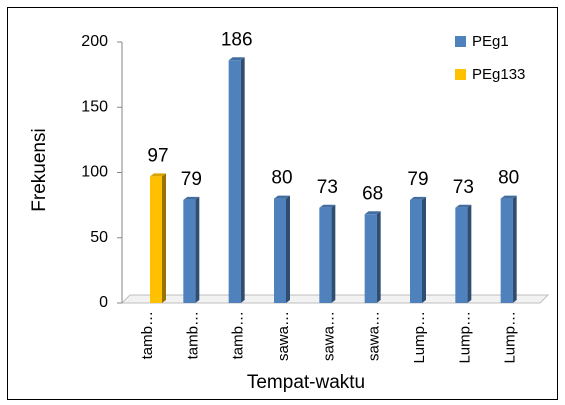  What do you see at coordinates (94, 106) in the screenshot?
I see `y-tick-label: 150` at bounding box center [94, 106].